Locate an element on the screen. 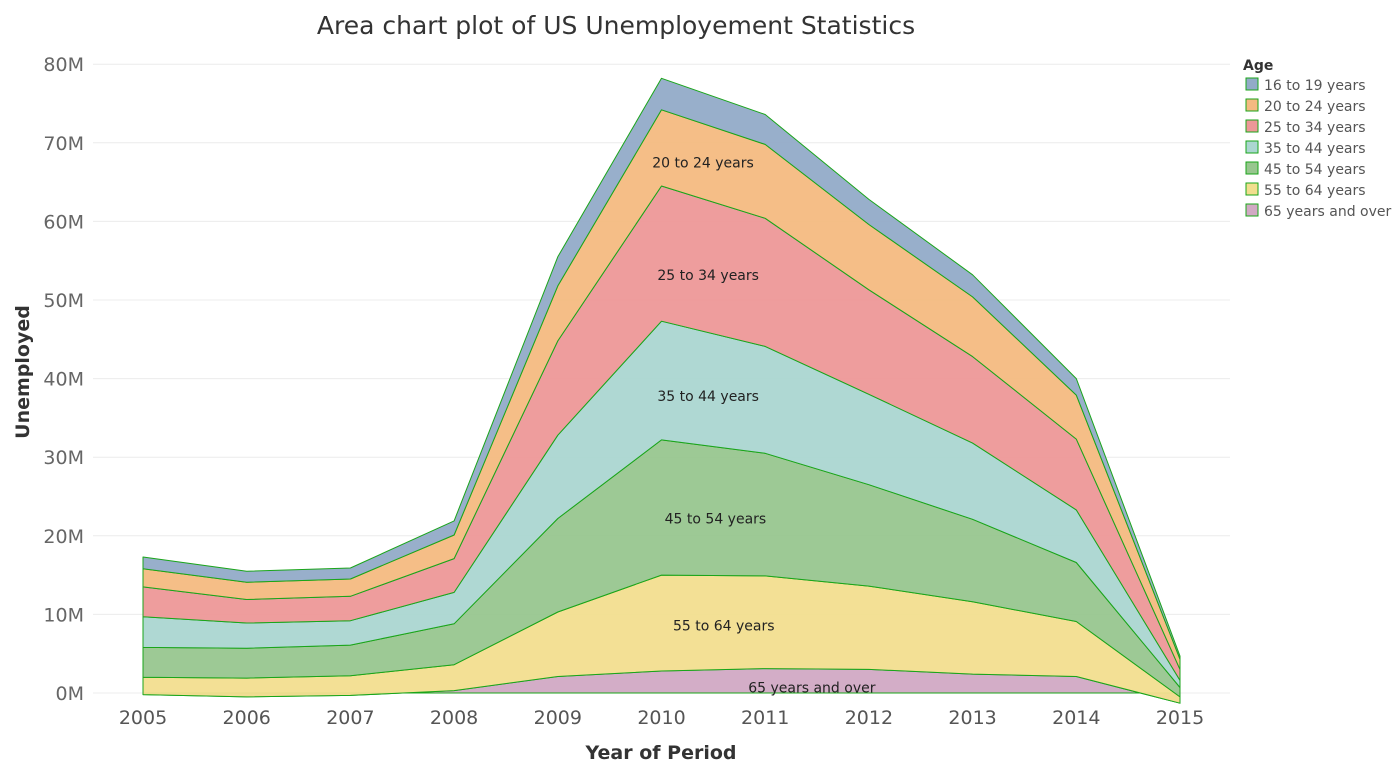 The height and width of the screenshot is (771, 1394). x-tick-label: 2012 is located at coordinates (869, 718).